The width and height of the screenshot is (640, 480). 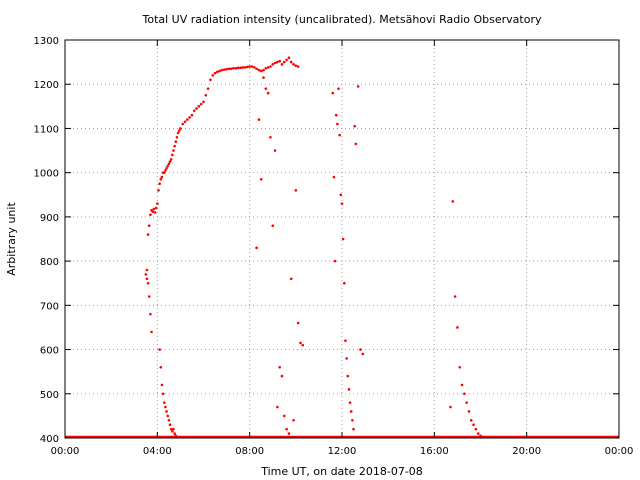 I want to click on y-tick-label: 1300, so click(x=46, y=41).